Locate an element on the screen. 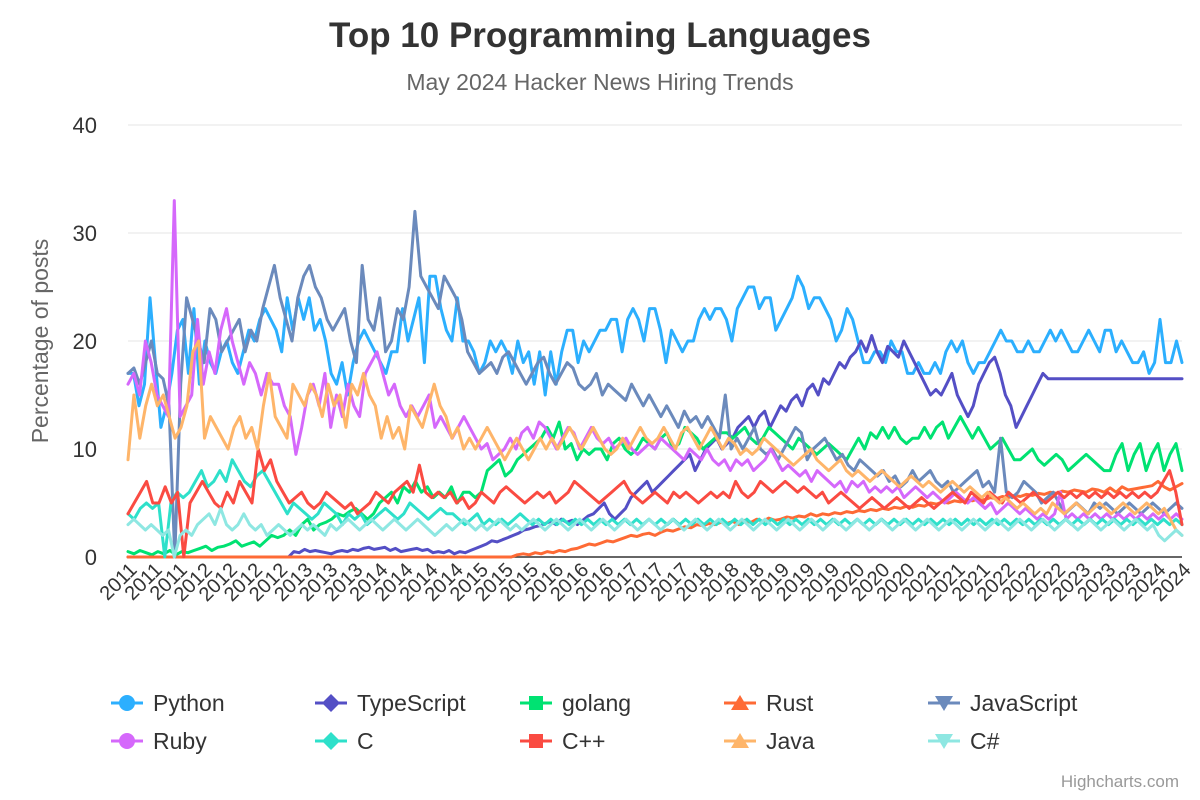 The image size is (1200, 800). y-axis: 0 10 20 30 40 is located at coordinates (85, 341).